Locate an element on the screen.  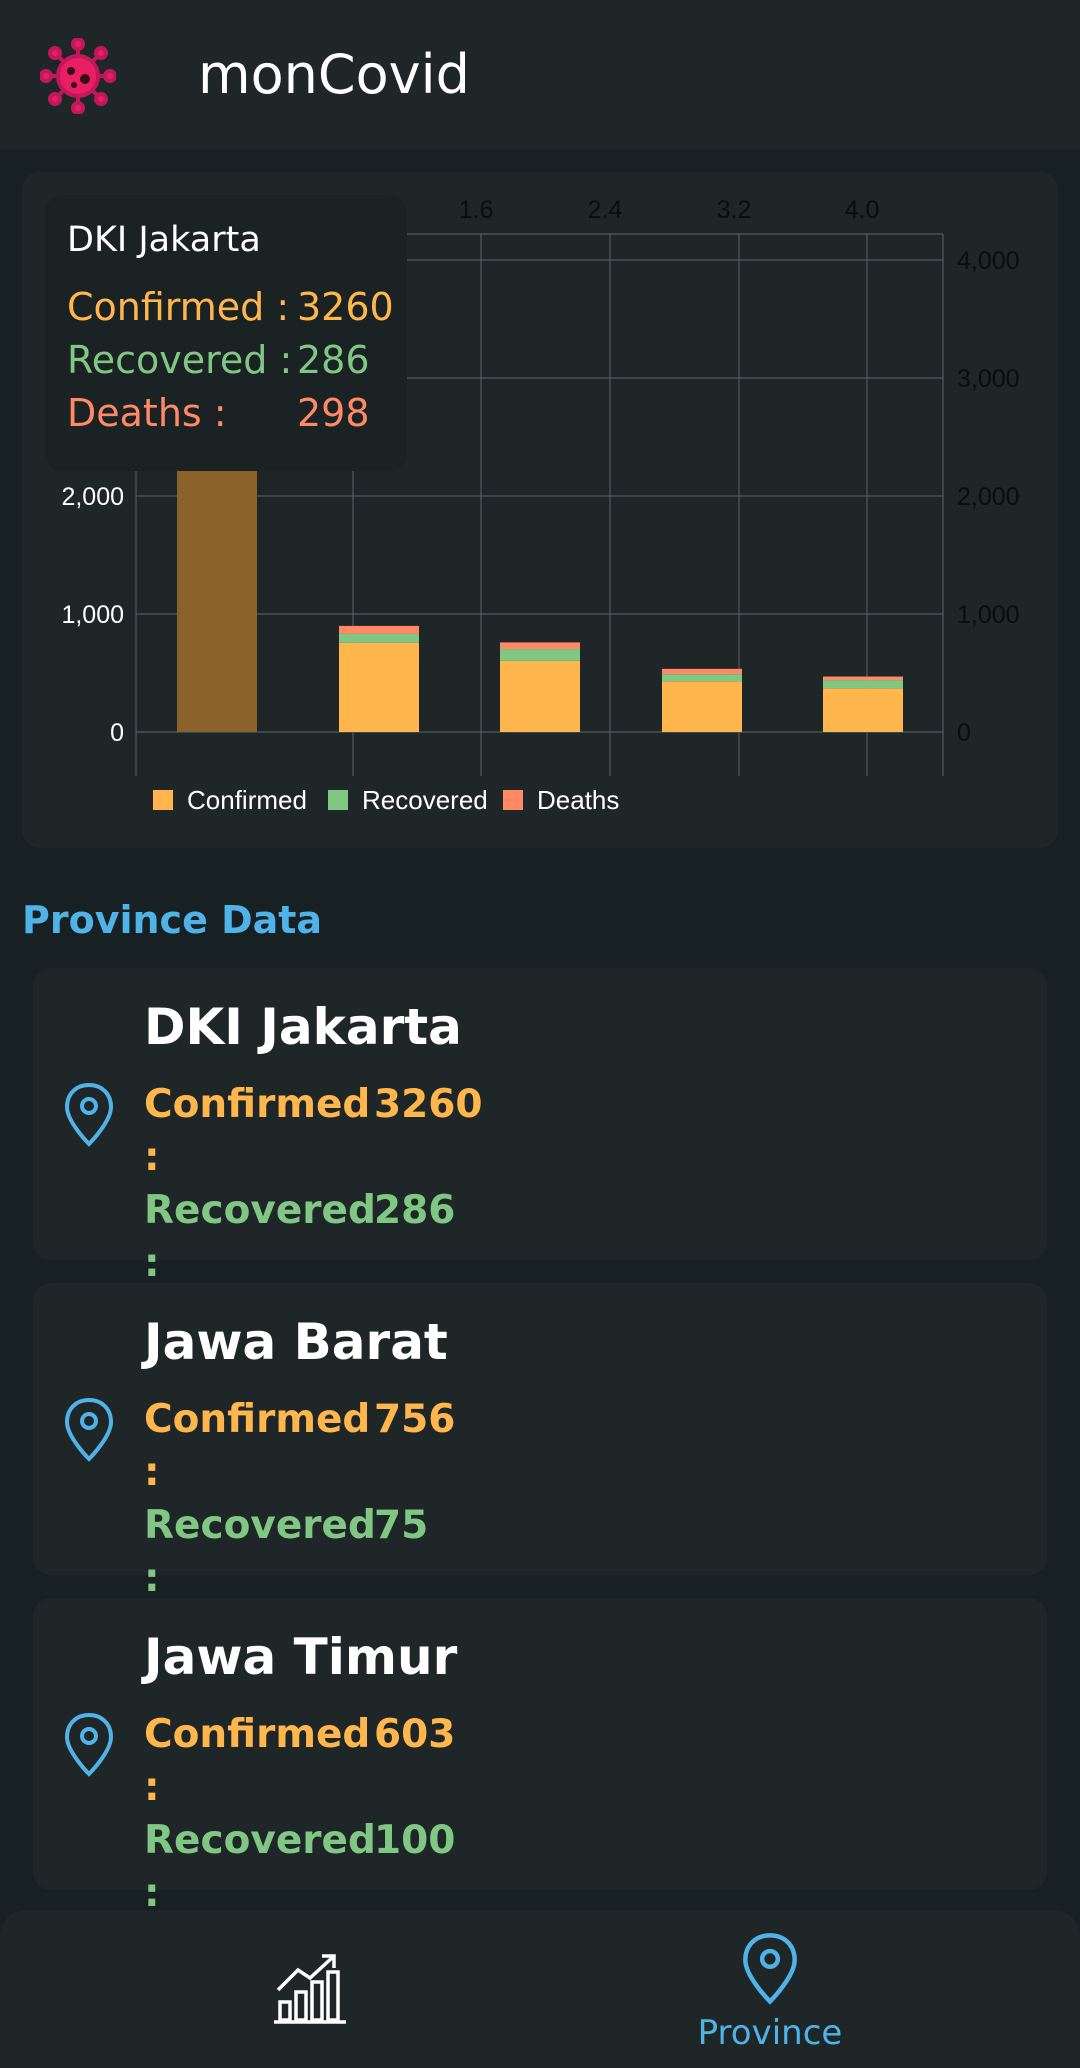
nav-province: Province is located at coordinates (770, 1989).